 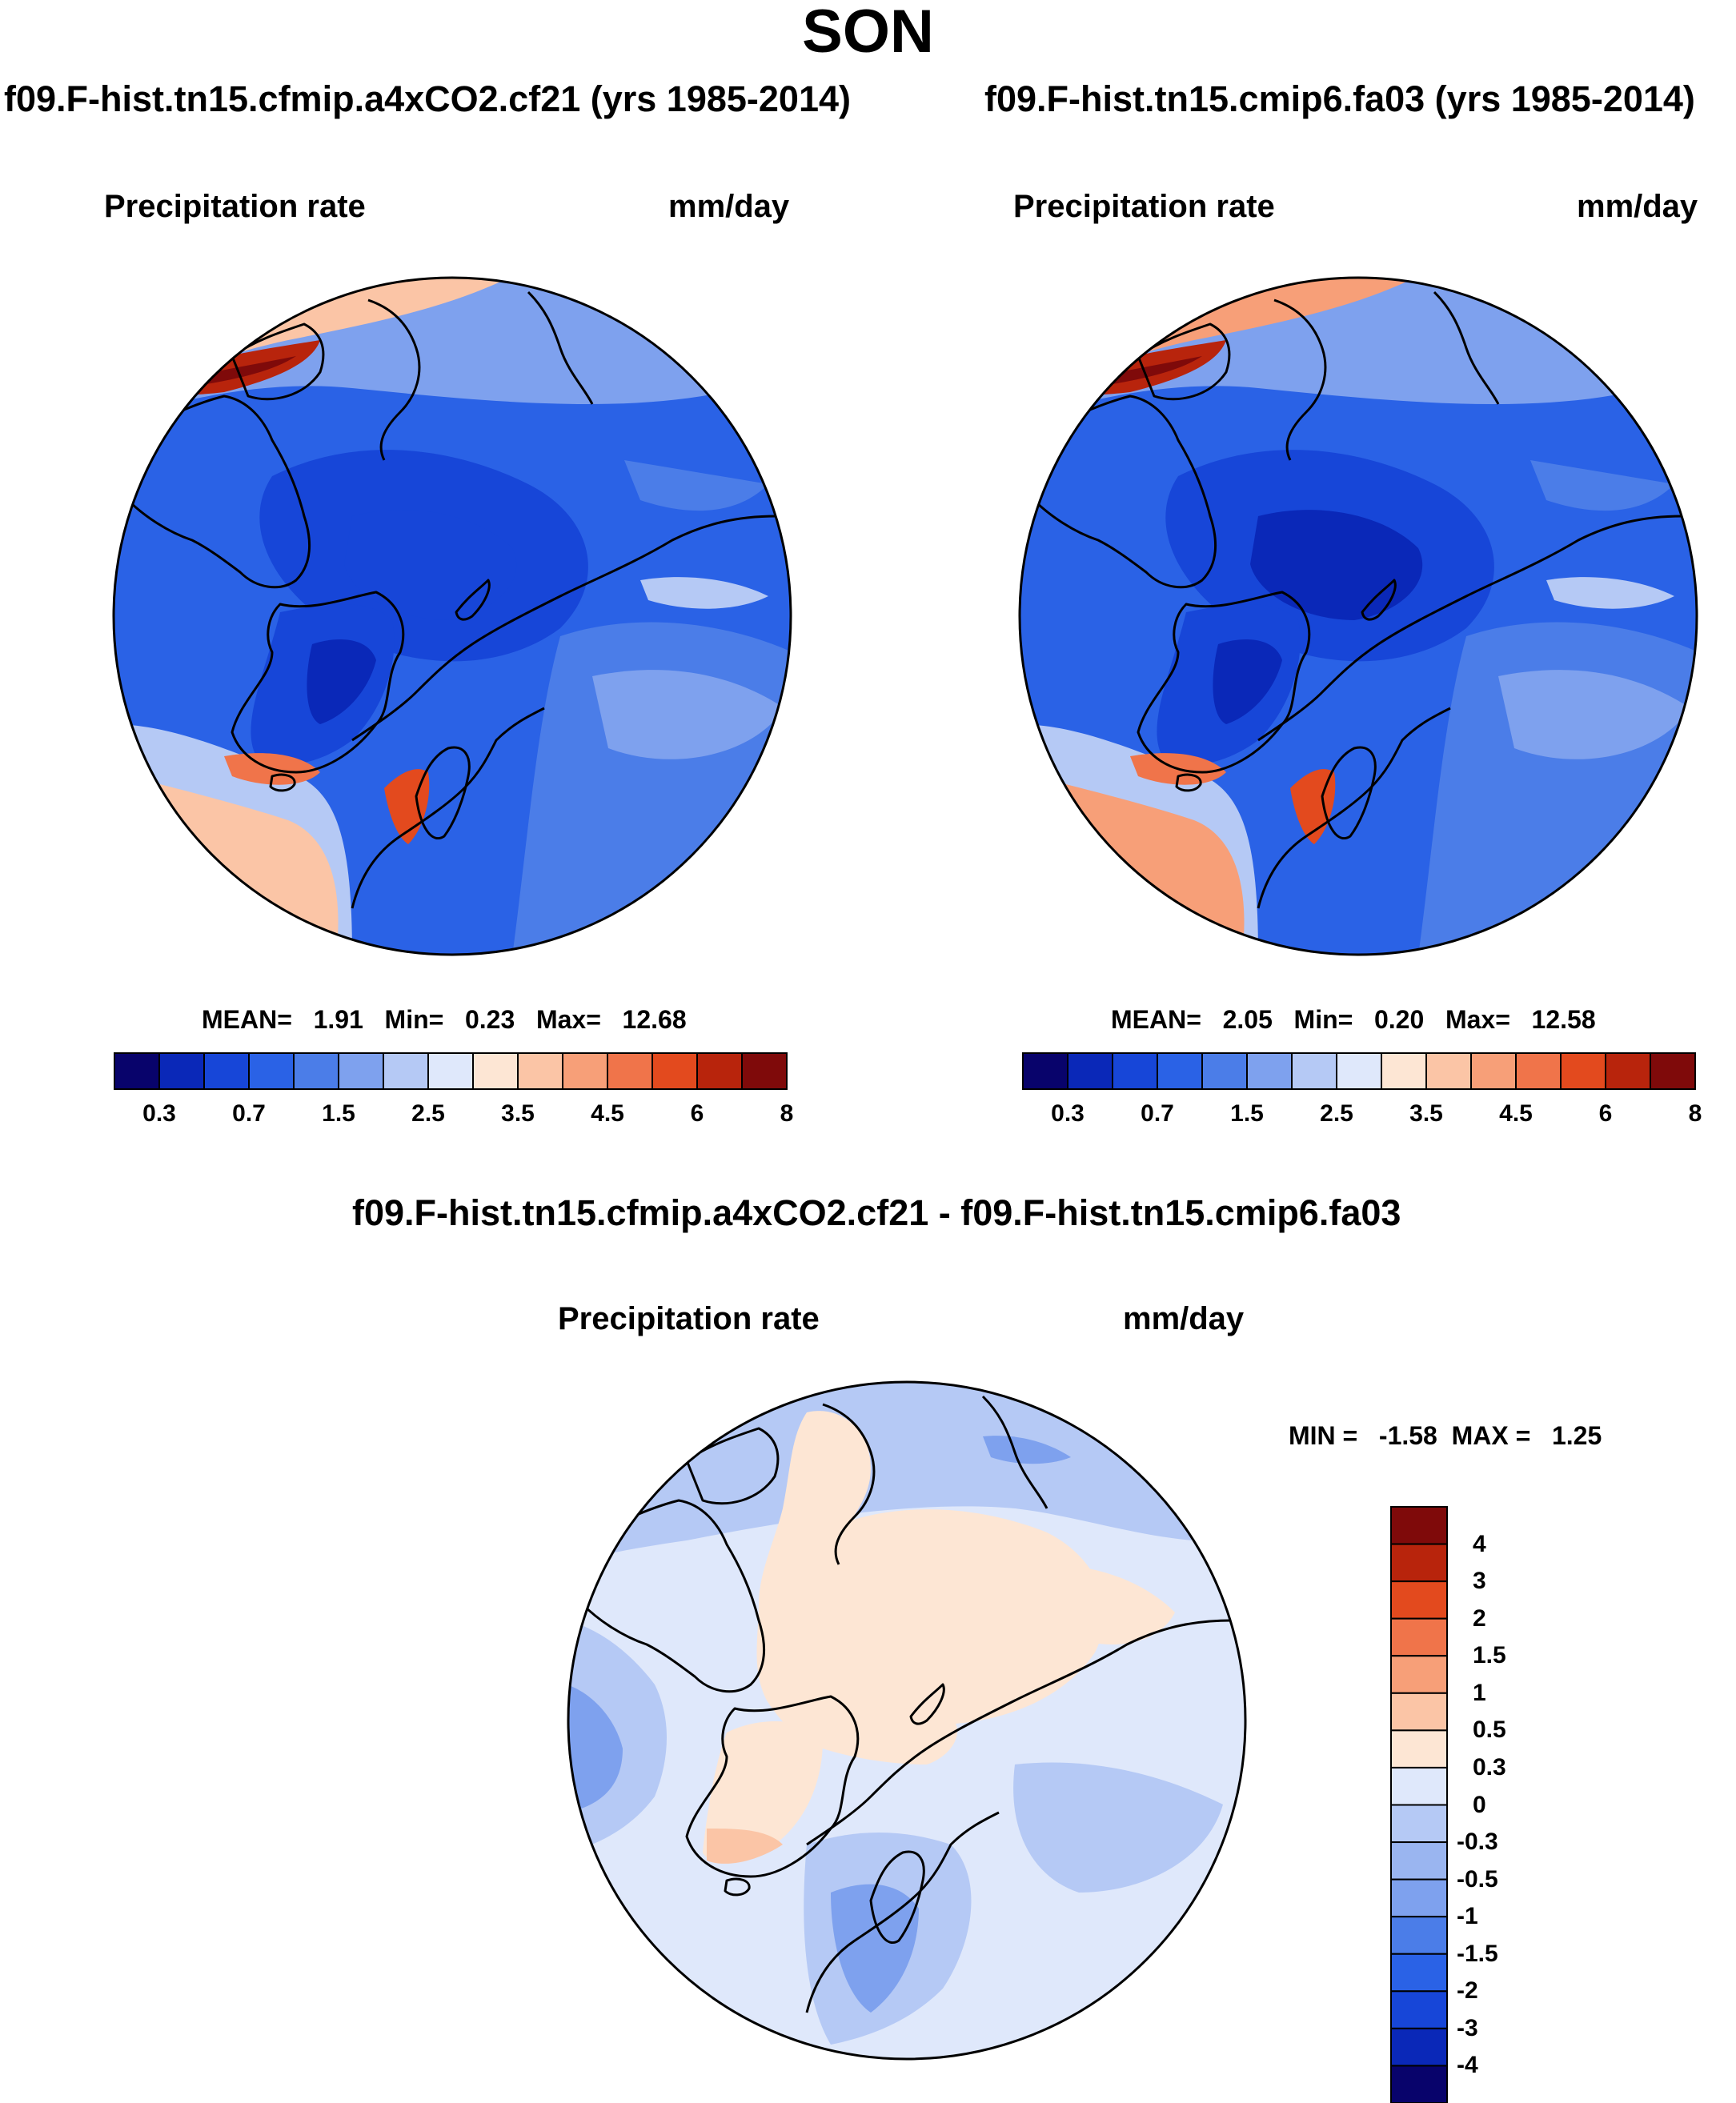 I want to click on panel1-min-value: 0.23, so click(x=489, y=1019).